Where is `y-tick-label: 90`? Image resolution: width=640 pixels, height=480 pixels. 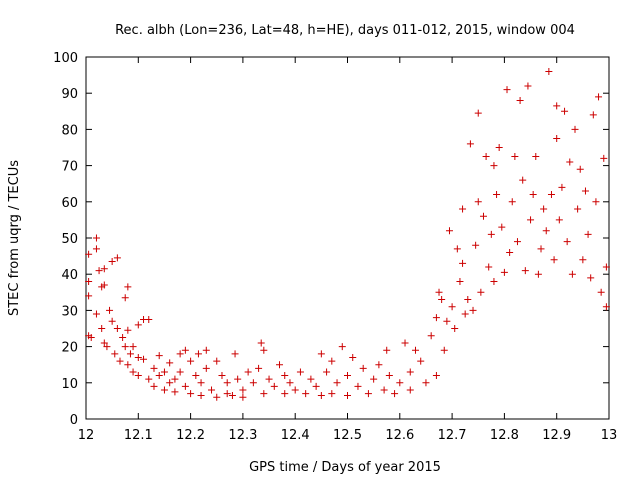 y-tick-label: 90 is located at coordinates (69, 94).